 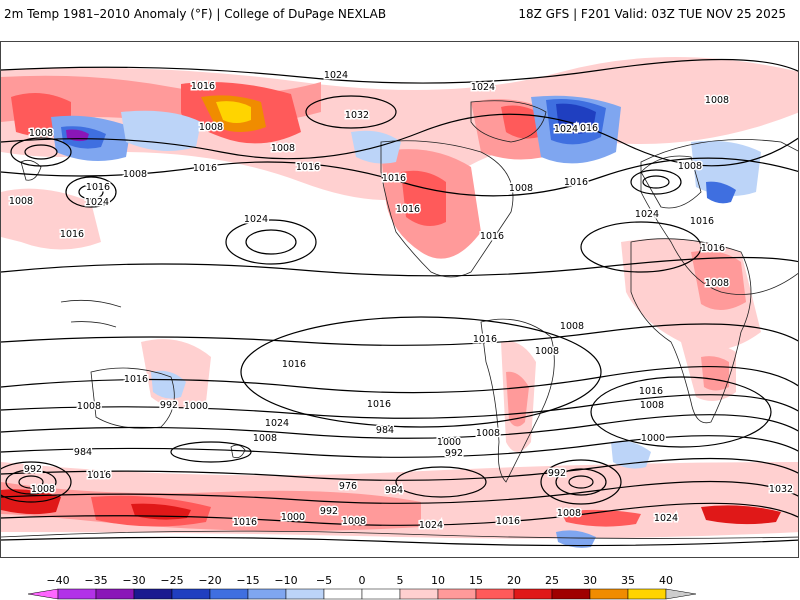 I want to click on coastline-greenland, so click(x=508, y=121).